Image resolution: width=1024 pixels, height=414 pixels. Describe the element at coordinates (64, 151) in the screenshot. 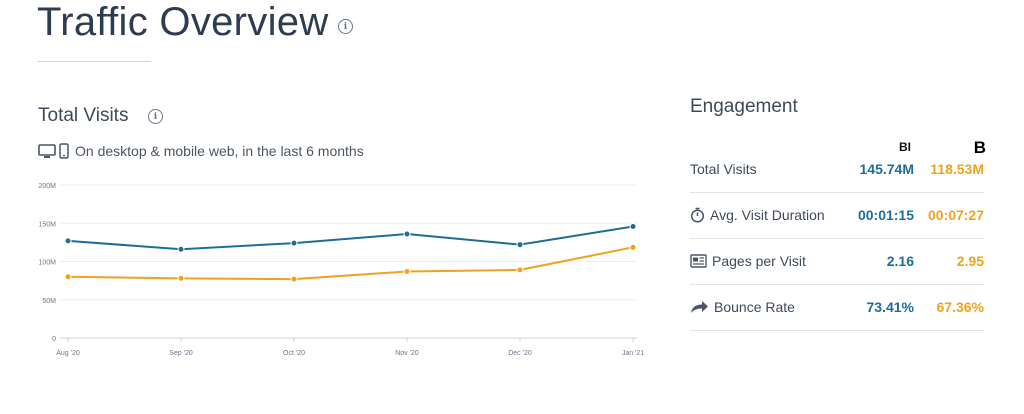

I see `mobile-icon` at that location.